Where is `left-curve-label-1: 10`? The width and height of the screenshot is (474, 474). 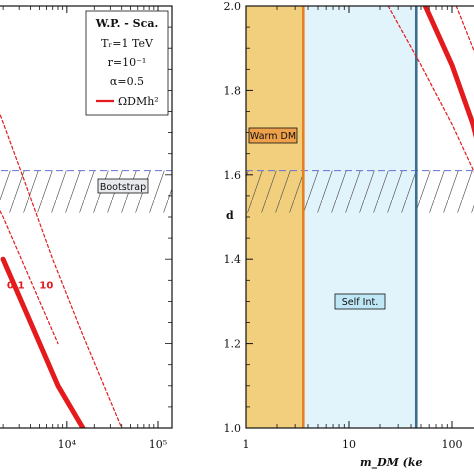
left-curve-label-1: 10 is located at coordinates (46, 286).